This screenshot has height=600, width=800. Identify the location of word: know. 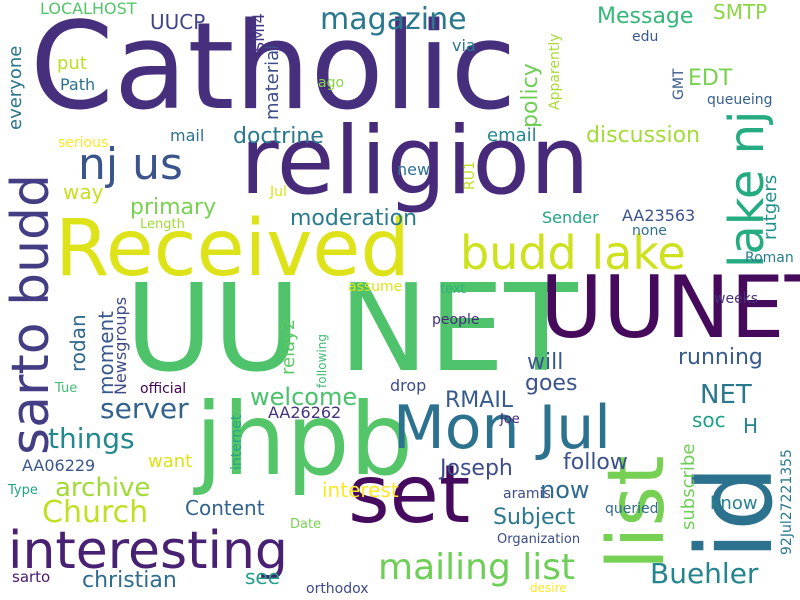
(734, 503).